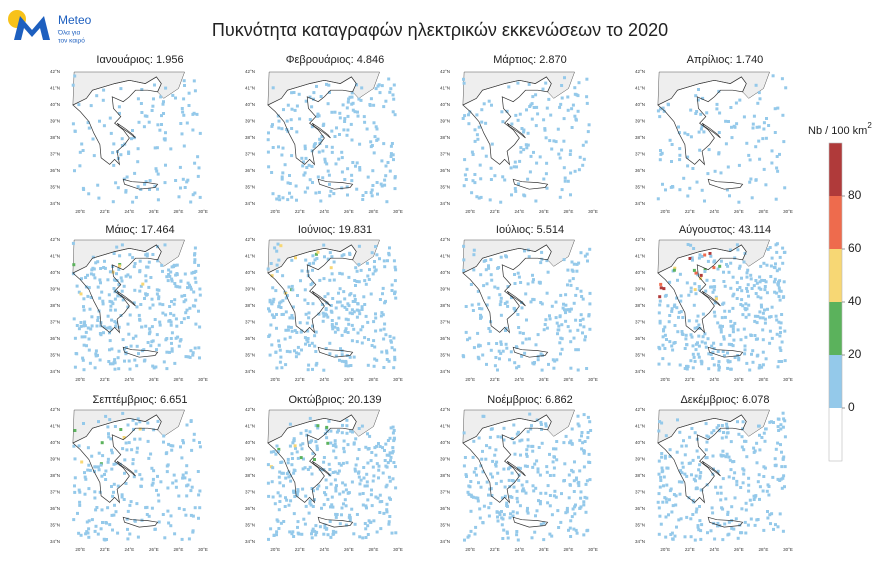 Image resolution: width=880 pixels, height=573 pixels. I want to click on coastline, so click(321, 468).